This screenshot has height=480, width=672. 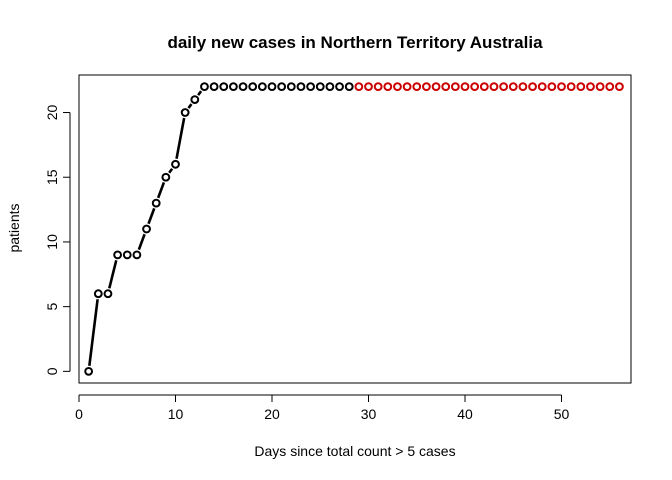 I want to click on x-tick-label: 50, so click(x=562, y=414).